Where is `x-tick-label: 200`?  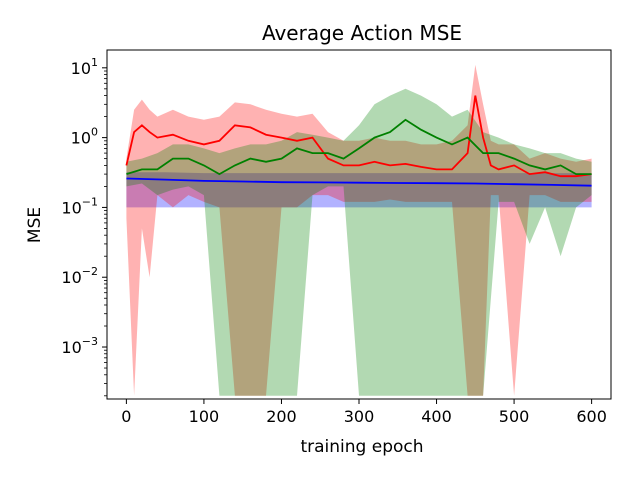
x-tick-label: 200 is located at coordinates (281, 416).